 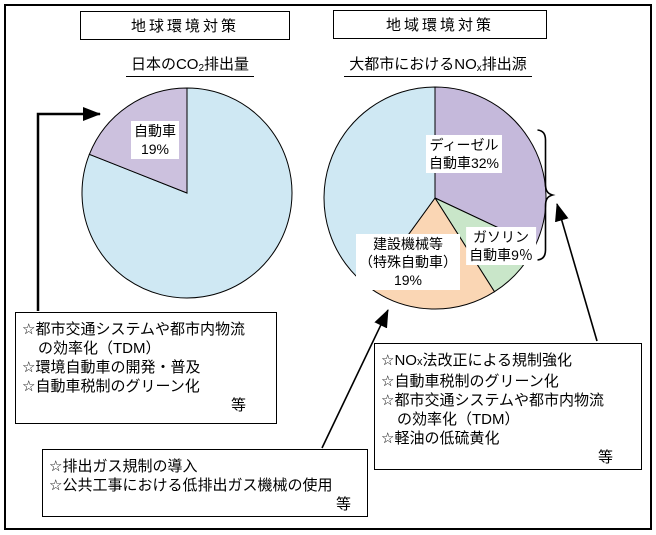 What do you see at coordinates (464, 154) in the screenshot?
I see `slice-label-diesel: ディーゼル 自動車32%` at bounding box center [464, 154].